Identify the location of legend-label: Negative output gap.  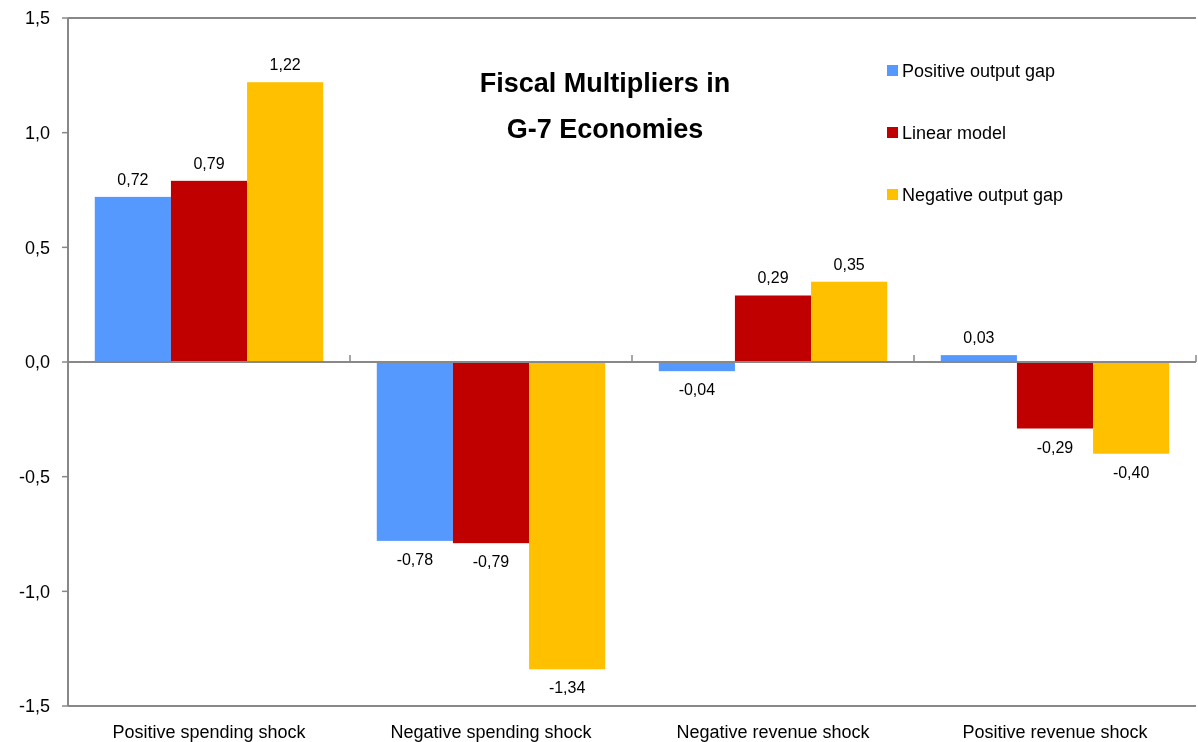
(983, 195).